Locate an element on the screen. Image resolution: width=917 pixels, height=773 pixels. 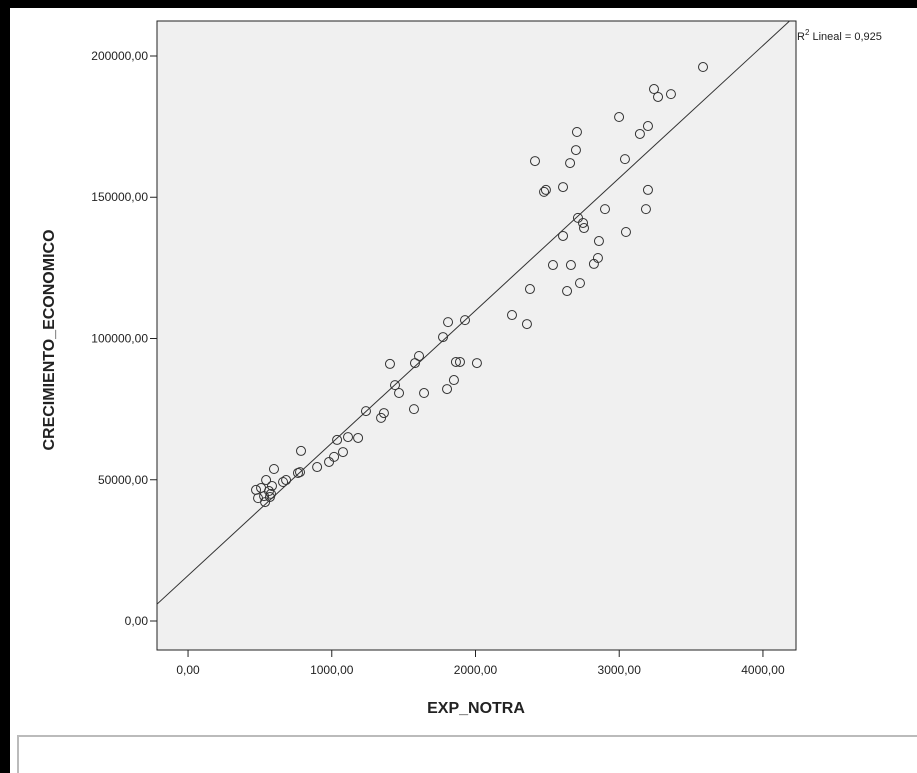
annotation: R2 Lineal = 0,925 is located at coordinates (839, 35).